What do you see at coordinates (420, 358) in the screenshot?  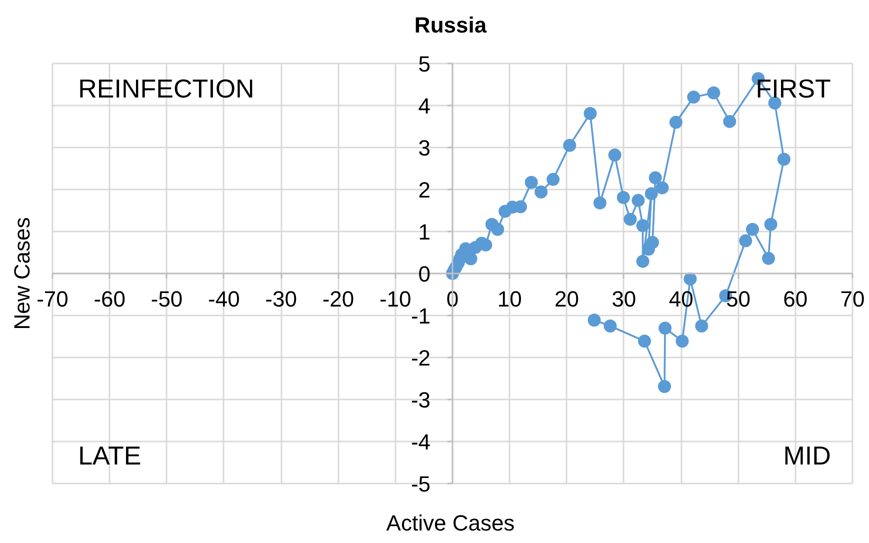 I see `y-tick-label: -2` at bounding box center [420, 358].